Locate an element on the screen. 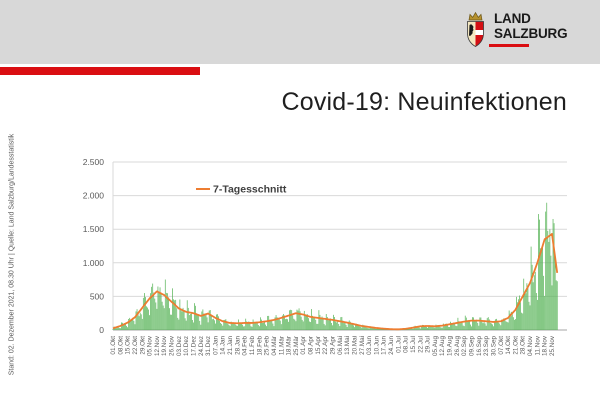 The image size is (600, 400). y-tick-label: 1.500 is located at coordinates (94, 229).